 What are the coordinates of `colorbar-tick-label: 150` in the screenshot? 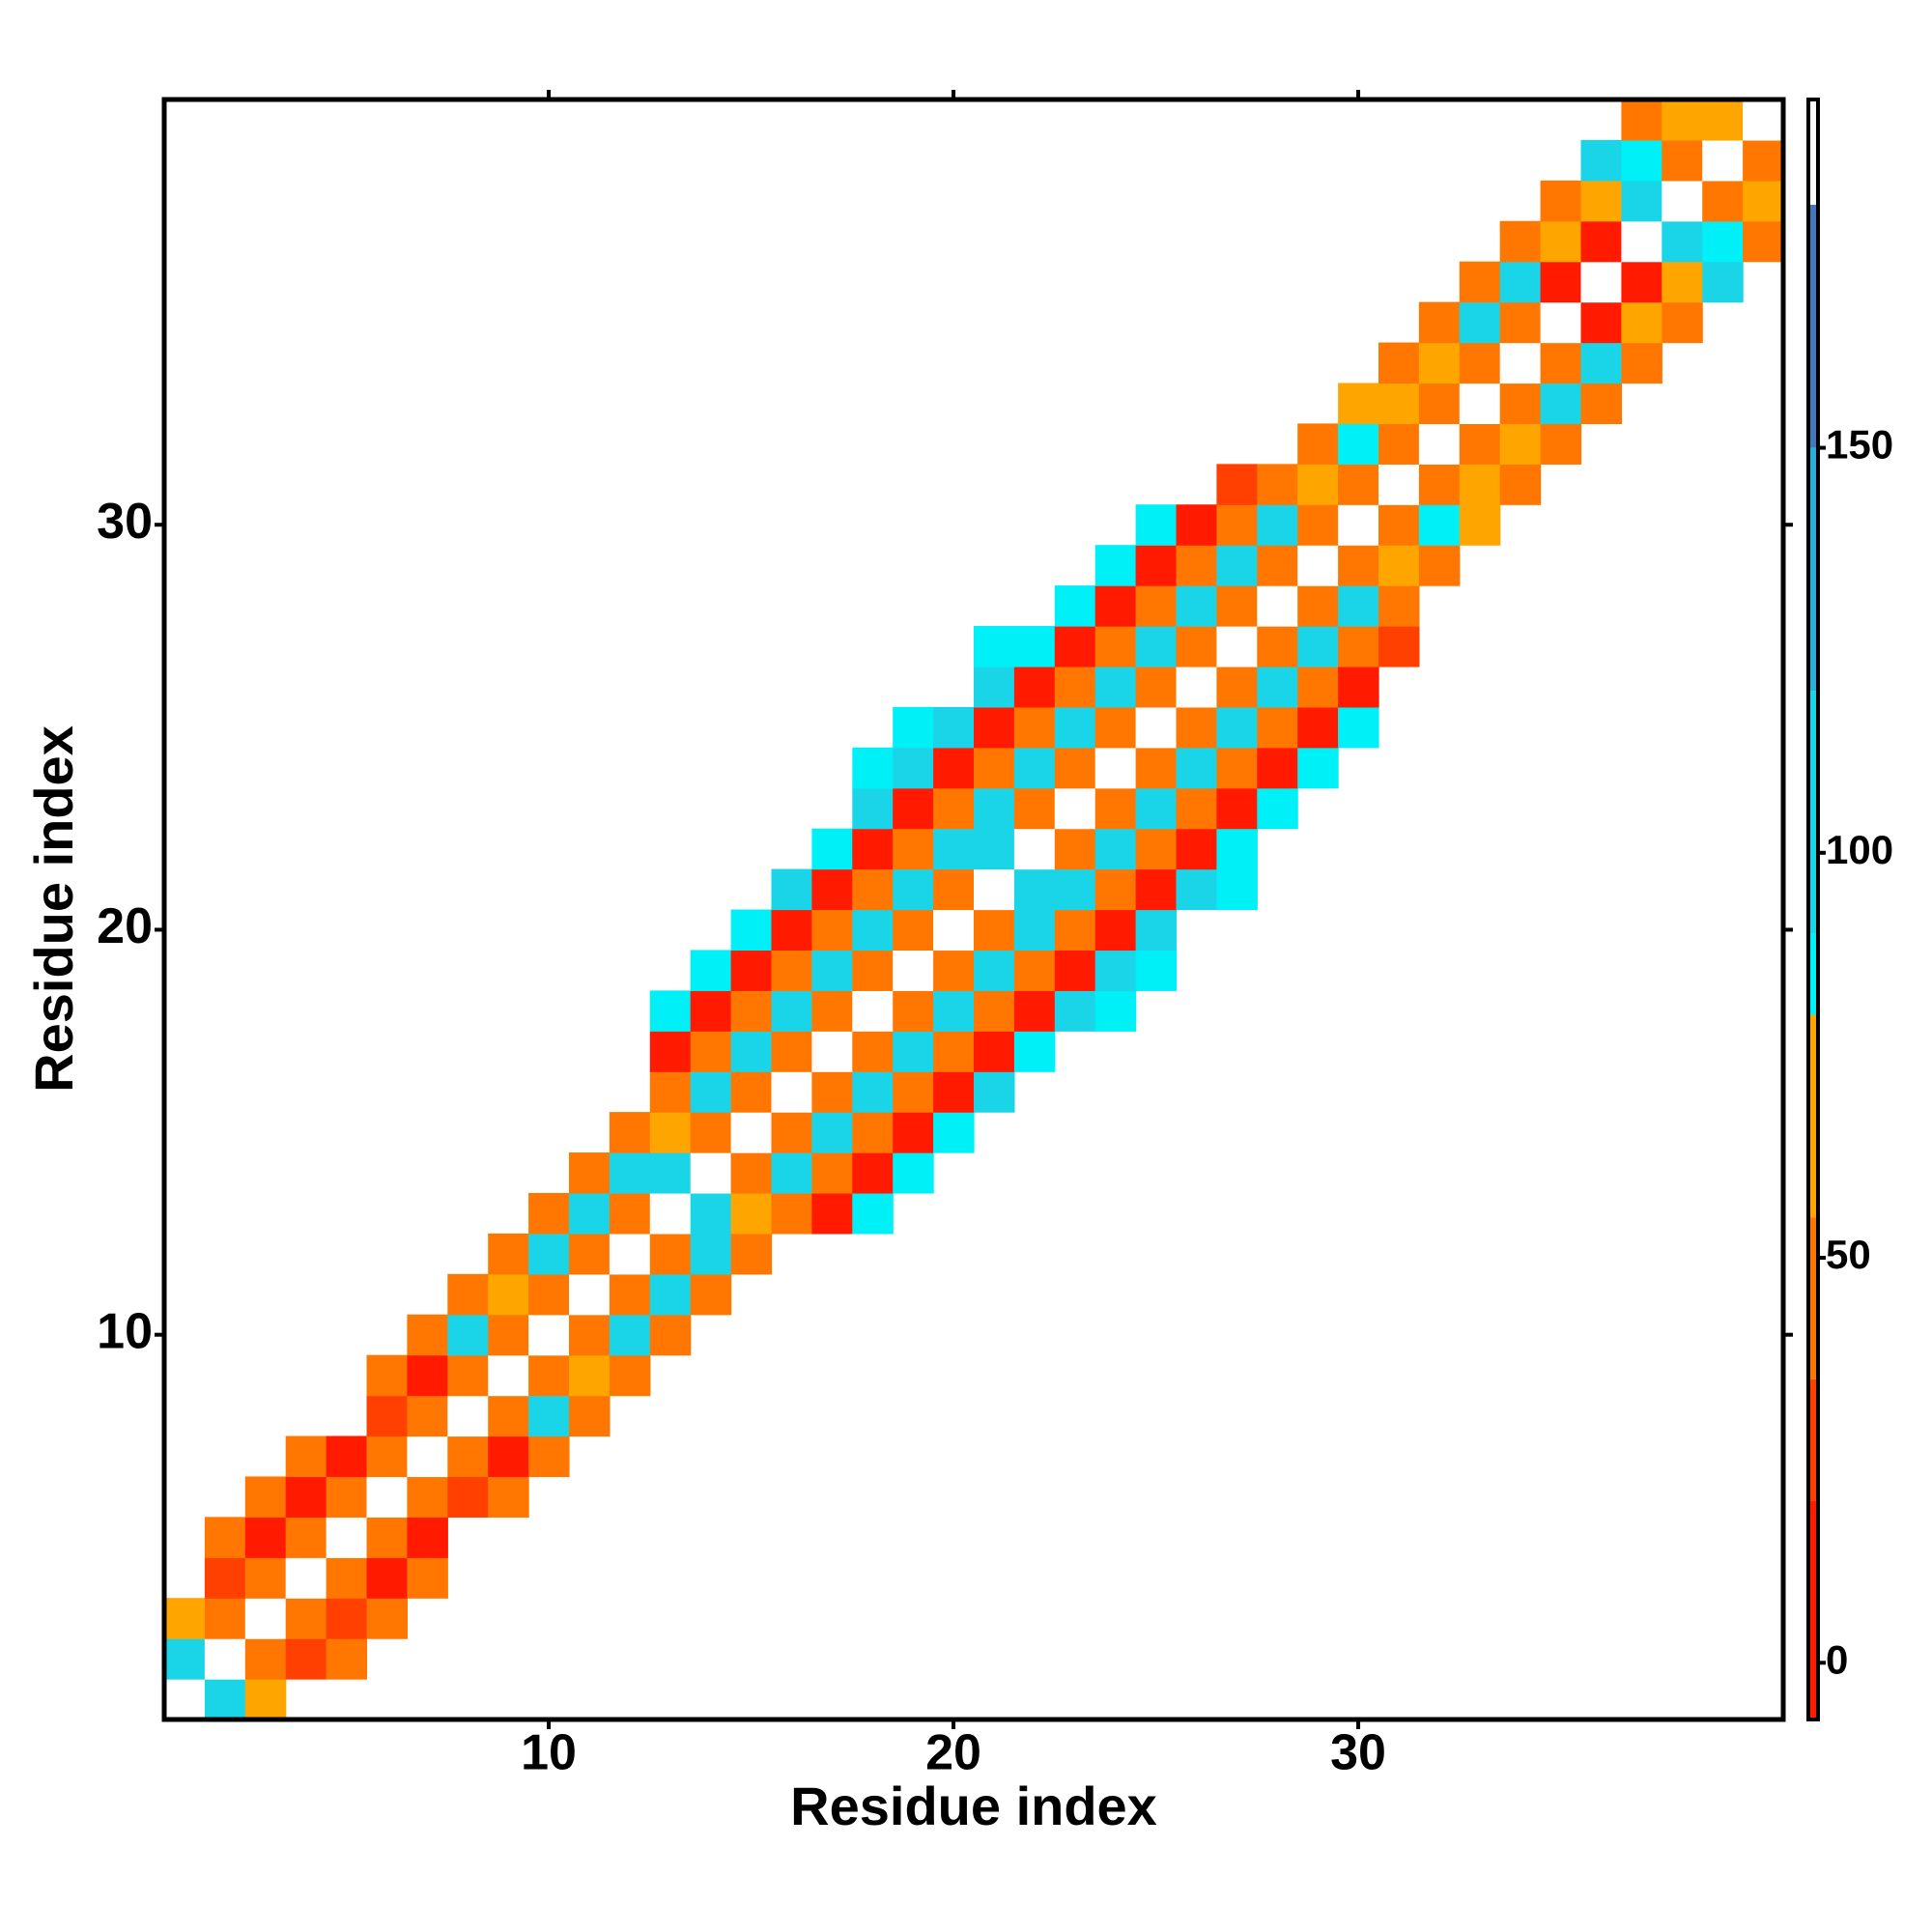 It's located at (1859, 445).